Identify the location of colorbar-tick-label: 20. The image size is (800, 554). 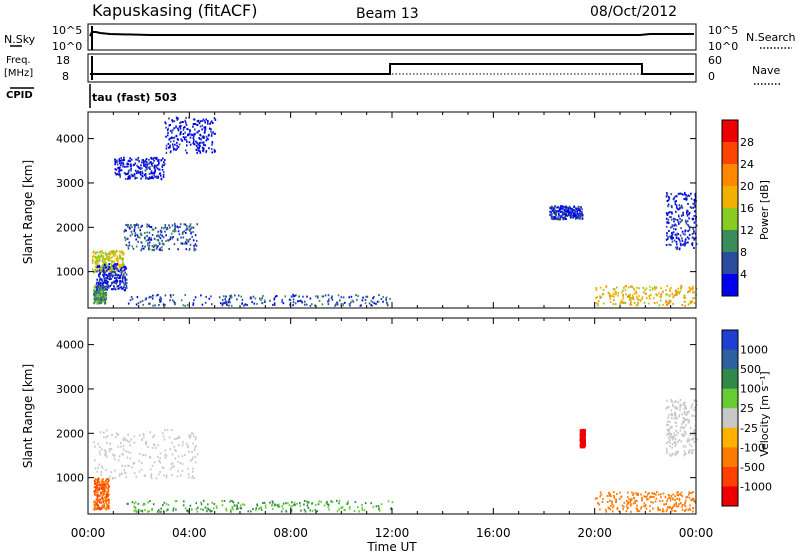
(747, 186).